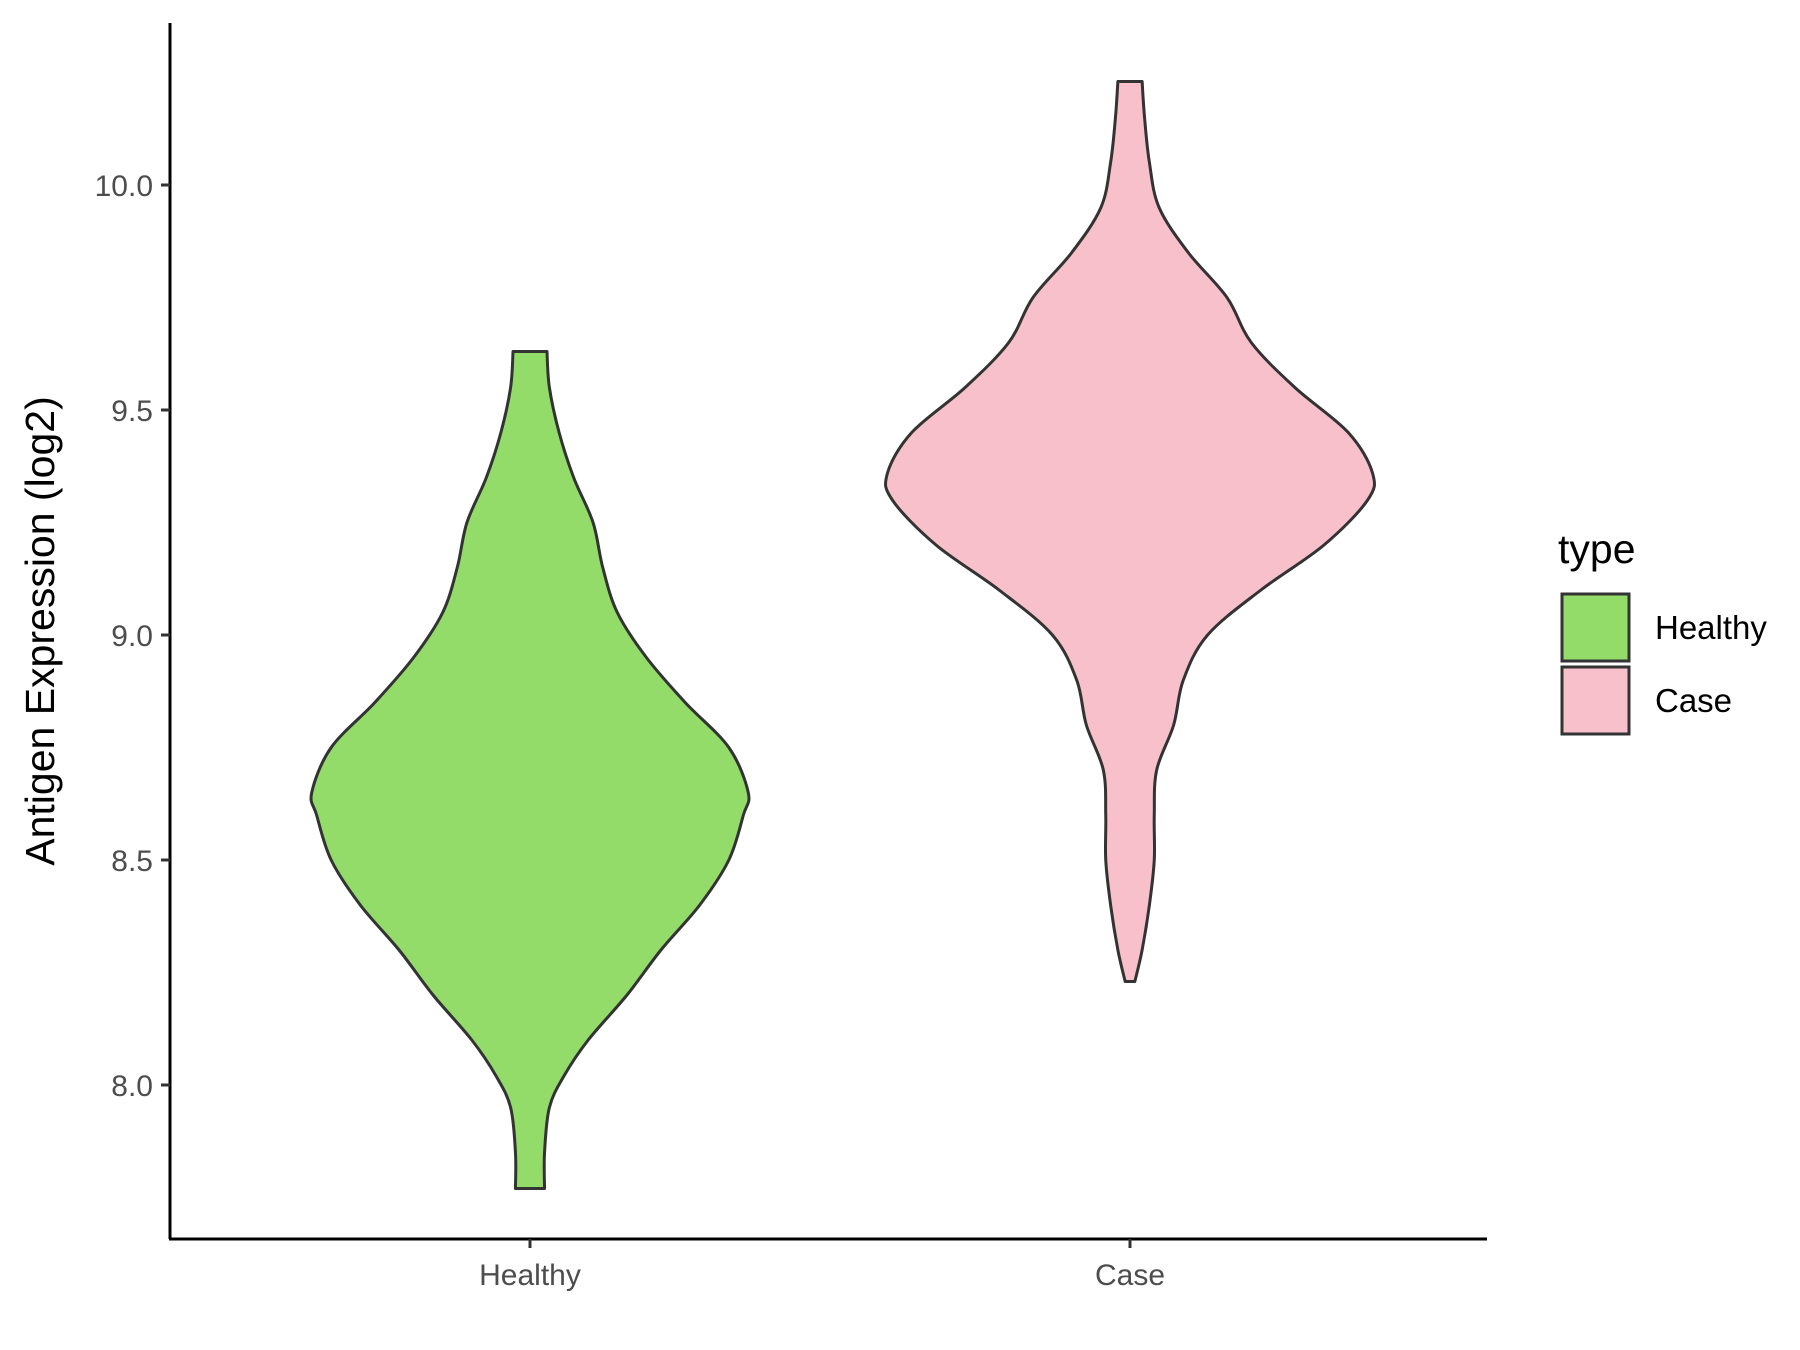 The image size is (1800, 1350). I want to click on y-tick-layer: 8.0 8.5 9.0 9.5 10.0, so click(132, 636).